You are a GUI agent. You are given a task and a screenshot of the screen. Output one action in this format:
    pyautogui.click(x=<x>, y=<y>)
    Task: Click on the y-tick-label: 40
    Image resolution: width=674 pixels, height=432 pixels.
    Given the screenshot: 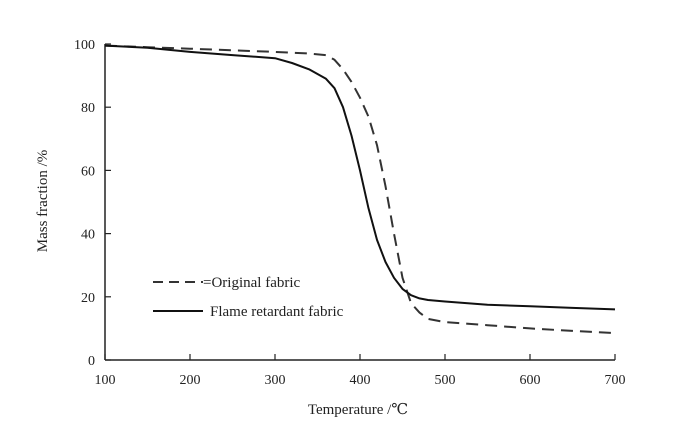 What is the action you would take?
    pyautogui.click(x=88, y=235)
    